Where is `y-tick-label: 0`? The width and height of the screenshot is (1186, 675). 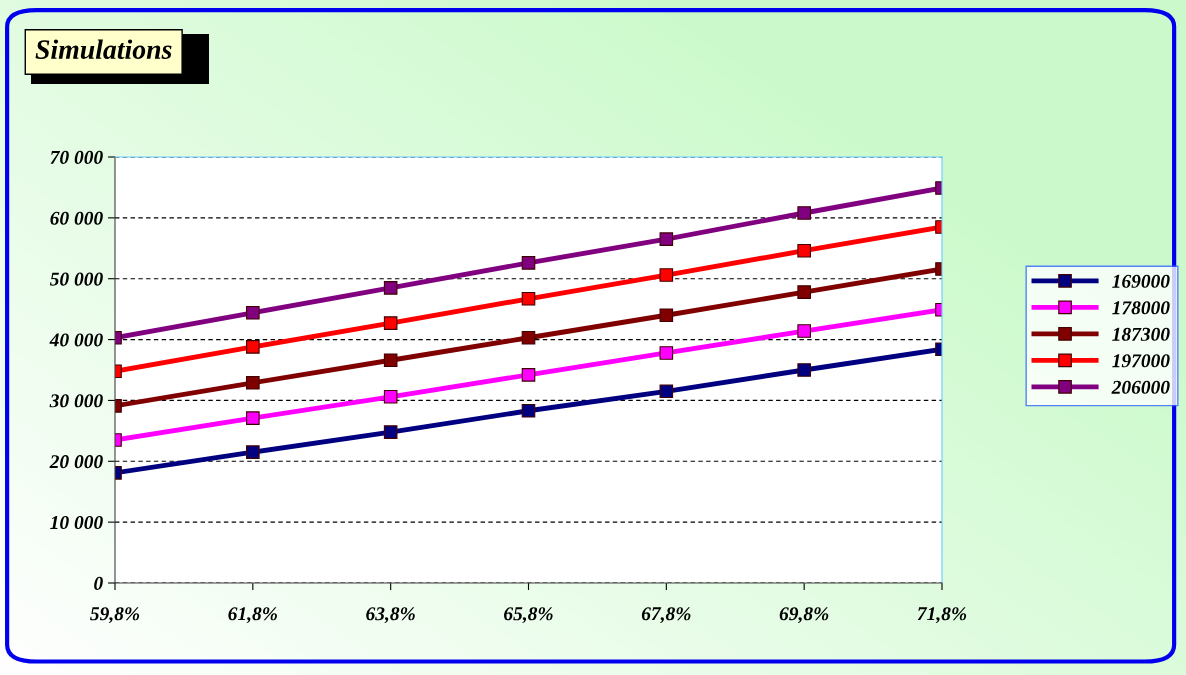 y-tick-label: 0 is located at coordinates (98, 583).